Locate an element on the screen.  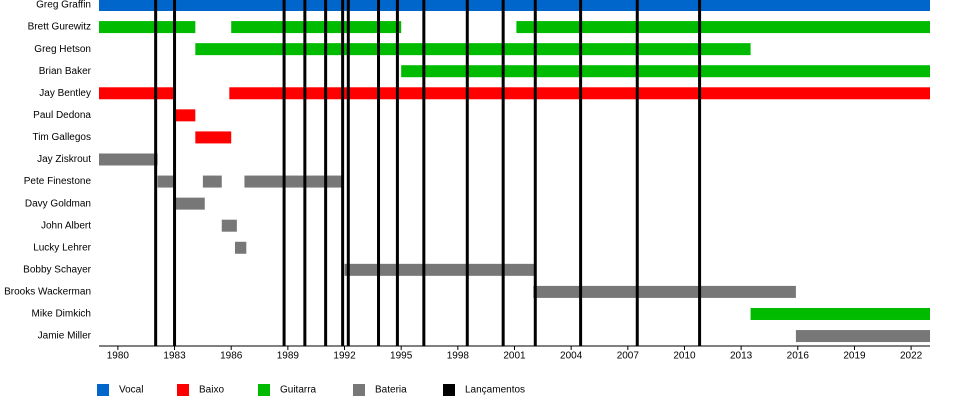
x-tick-label: 2010 is located at coordinates (684, 356).